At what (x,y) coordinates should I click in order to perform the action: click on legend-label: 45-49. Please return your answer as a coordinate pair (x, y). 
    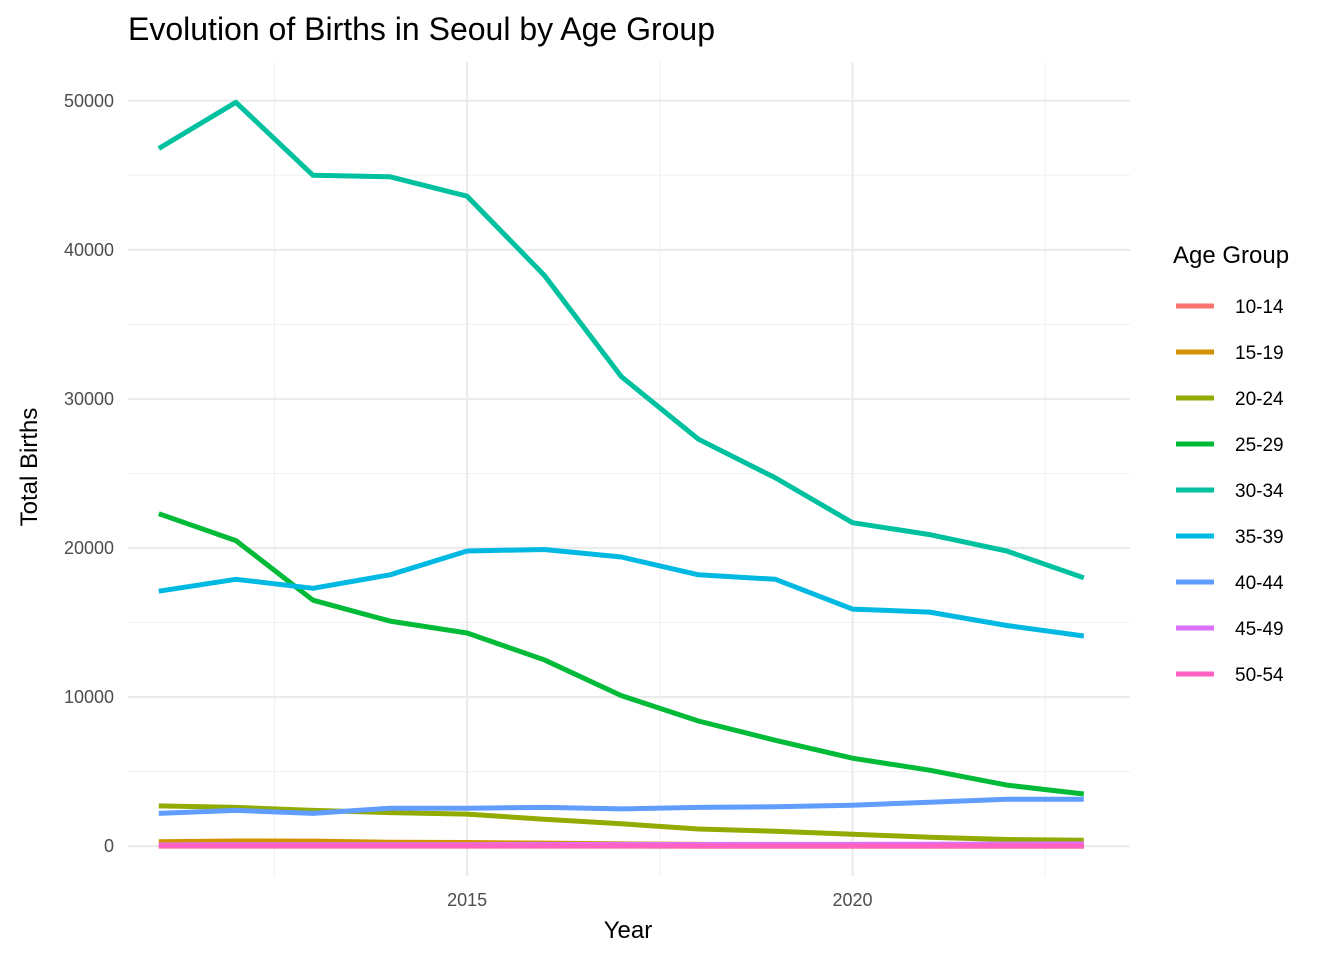
    Looking at the image, I should click on (1259, 629).